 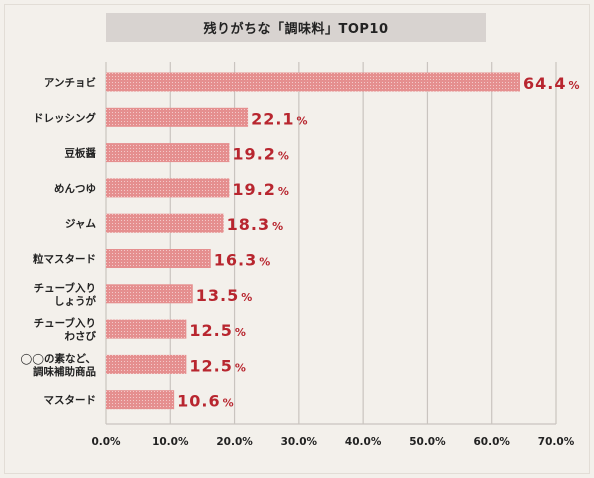 What do you see at coordinates (205, 401) in the screenshot?
I see `data-label: 10.6%` at bounding box center [205, 401].